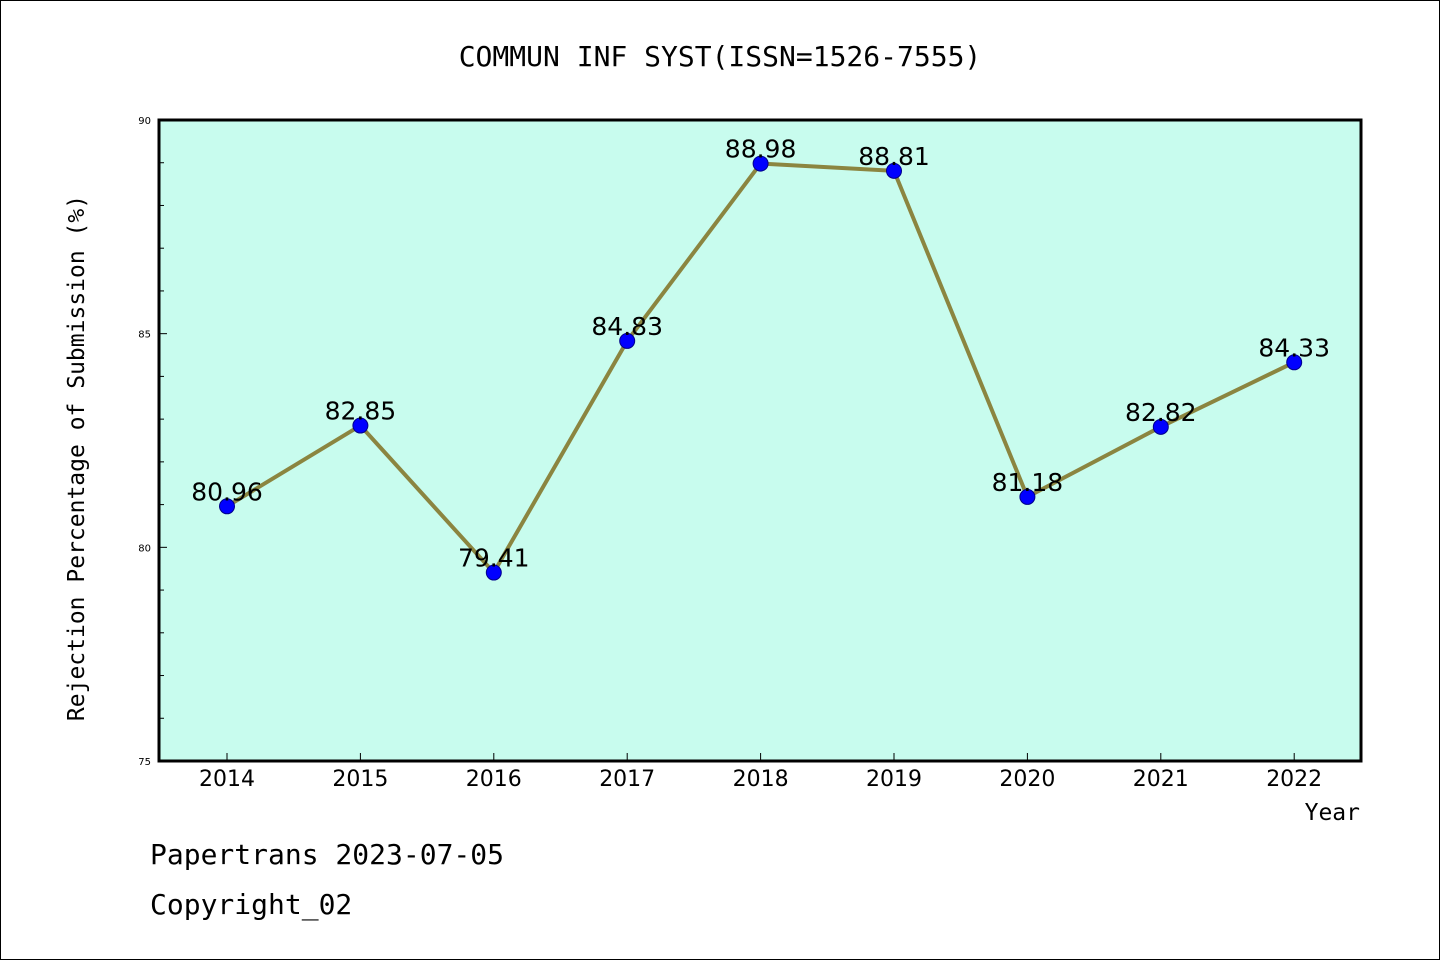 The height and width of the screenshot is (960, 1440). I want to click on x-tick-label: 2015, so click(360, 779).